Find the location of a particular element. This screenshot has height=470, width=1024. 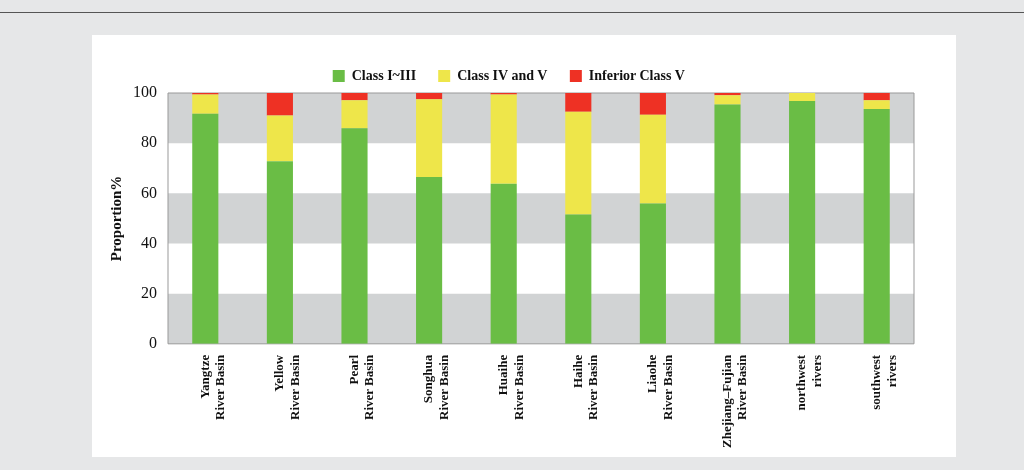

x-tick-label: Yangtze River Basin is located at coordinates (212, 387).